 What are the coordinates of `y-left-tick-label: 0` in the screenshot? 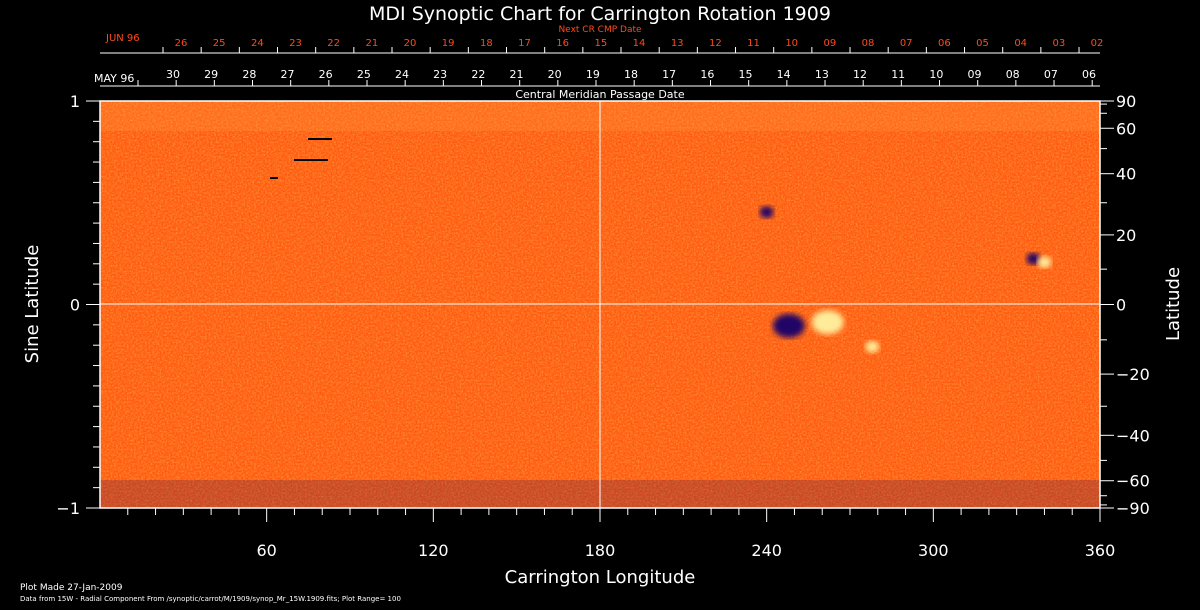 It's located at (75, 305).